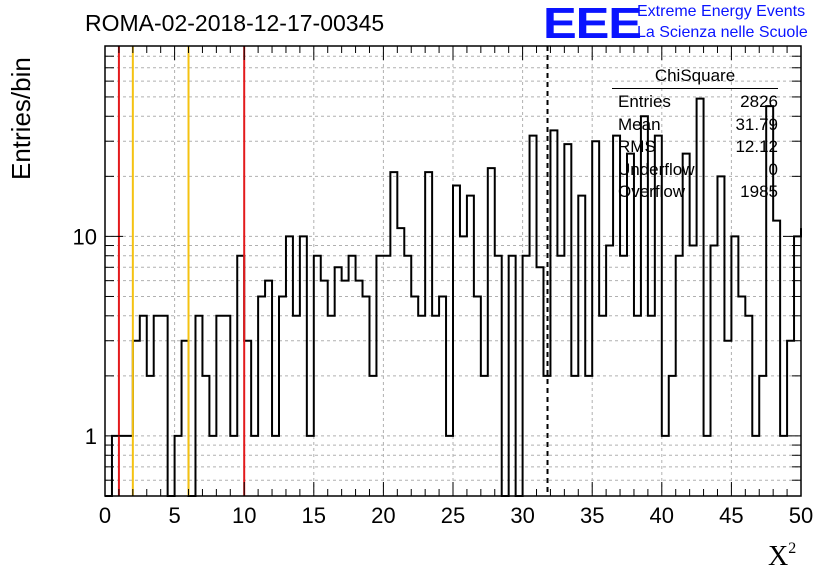 This screenshot has height=573, width=836. Describe the element at coordinates (801, 515) in the screenshot. I see `x-tick-label: 50` at that location.